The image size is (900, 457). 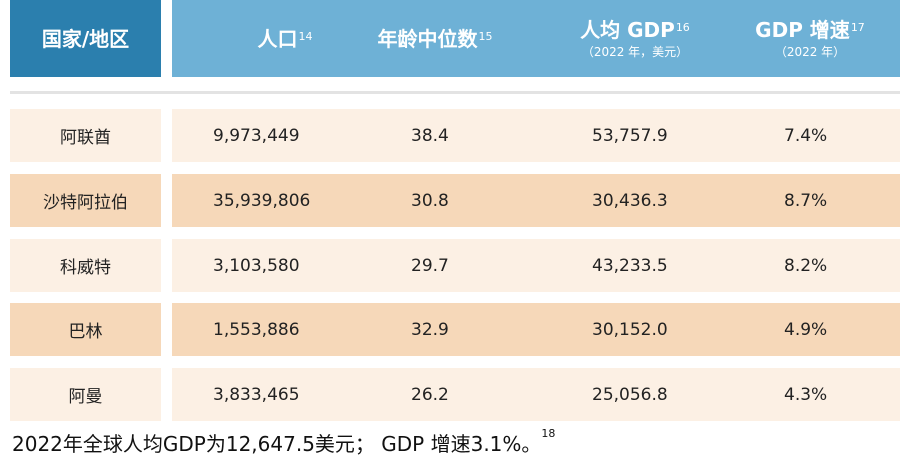 I want to click on row-4-gdp-per-capita: 30,152.0, so click(x=630, y=329).